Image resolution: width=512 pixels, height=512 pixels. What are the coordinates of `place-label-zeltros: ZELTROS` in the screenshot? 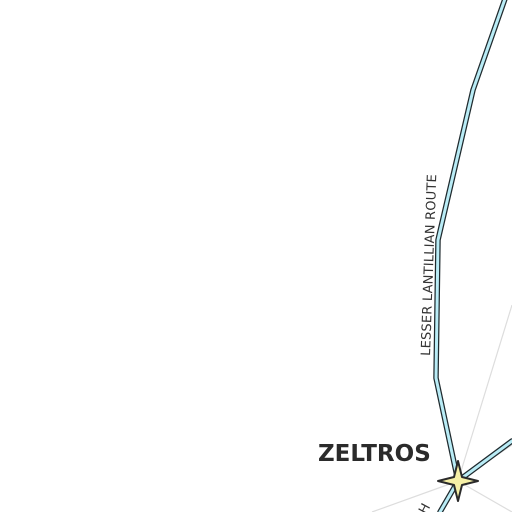 It's located at (374, 454).